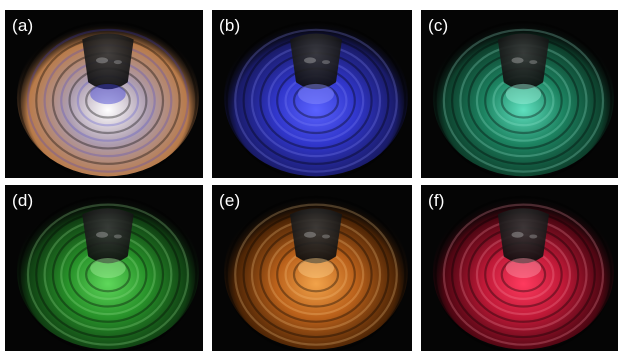 This screenshot has height=356, width=622. What do you see at coordinates (316, 272) in the screenshot?
I see `interference-image-e` at bounding box center [316, 272].